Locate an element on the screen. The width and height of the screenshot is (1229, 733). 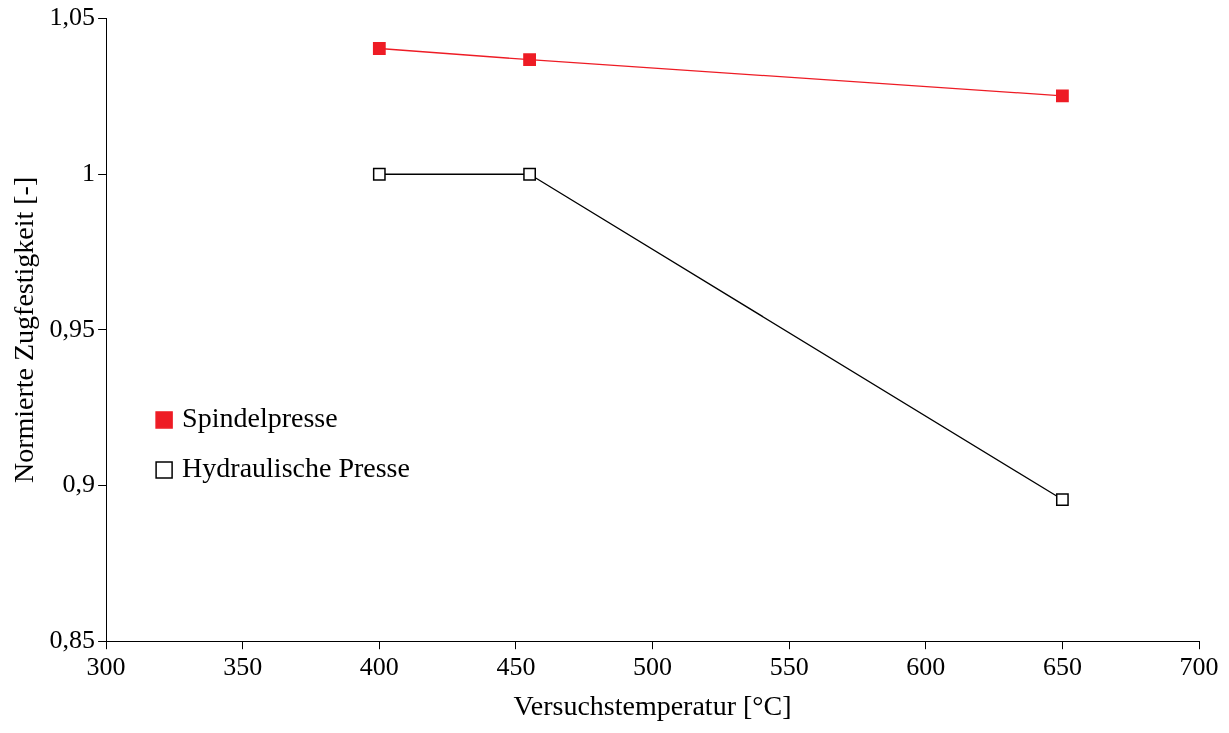
x-tick-label: 400 is located at coordinates (379, 666).